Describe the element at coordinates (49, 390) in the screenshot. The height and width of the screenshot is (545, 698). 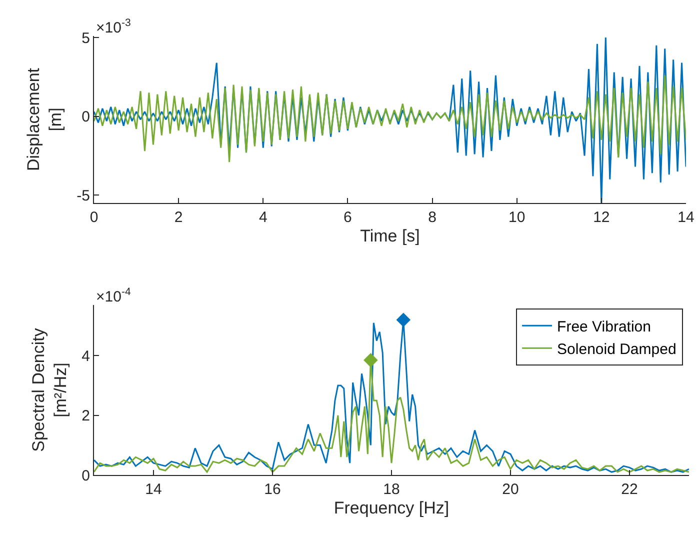
I see `y-axis-title: Spectral Dencity [m²/Hz]` at that location.